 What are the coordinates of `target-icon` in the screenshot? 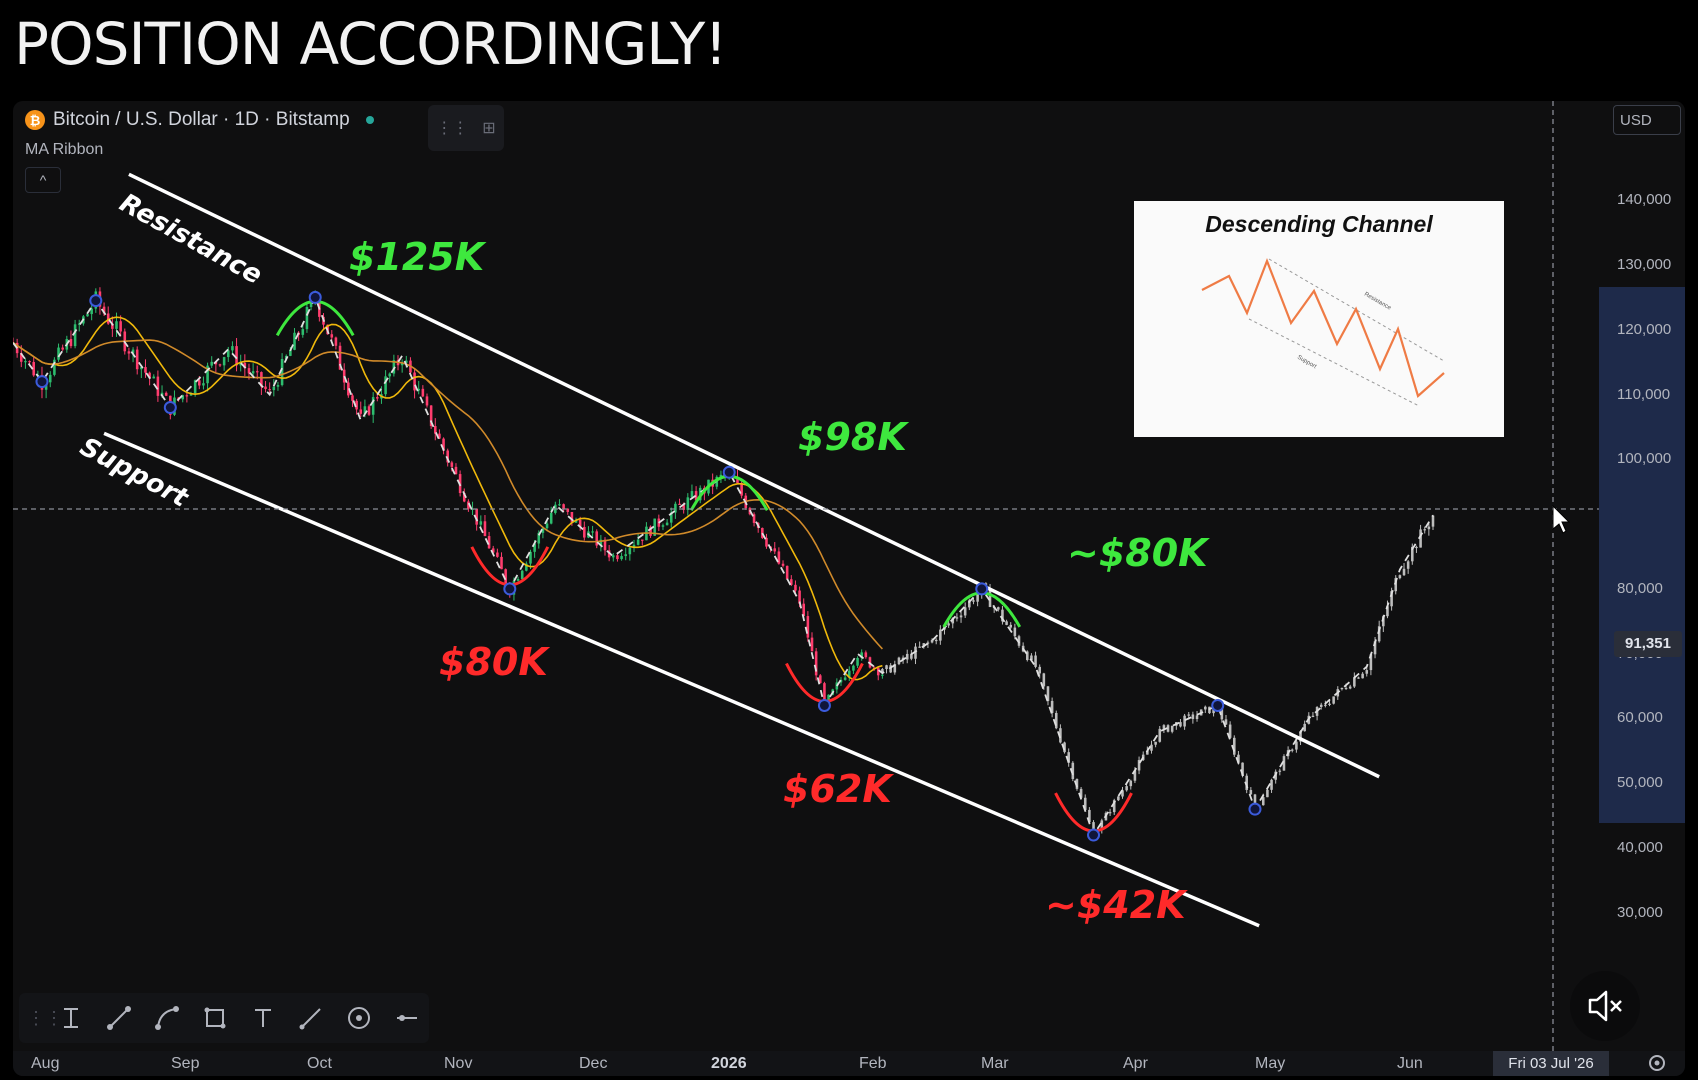 It's located at (359, 1018).